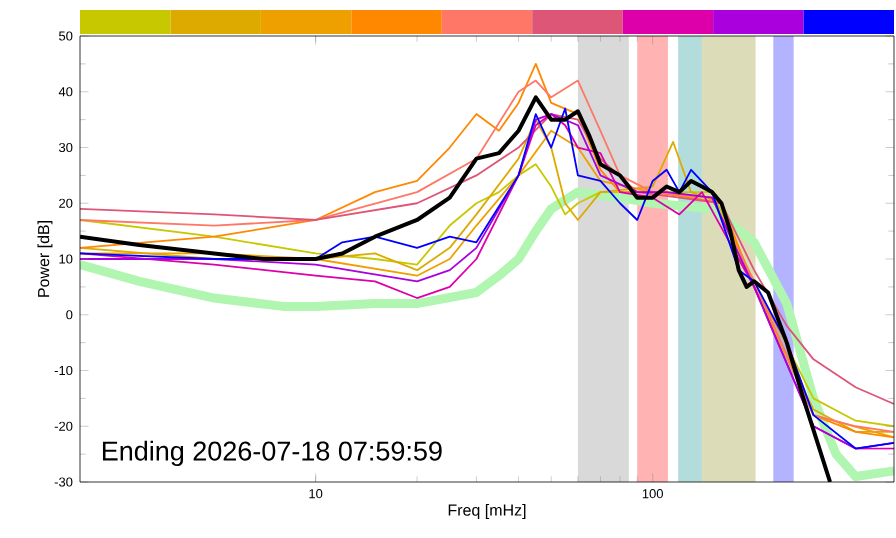  Describe the element at coordinates (272, 453) in the screenshot. I see `annotation: Ending 2026-07-18 07:59:59` at that location.